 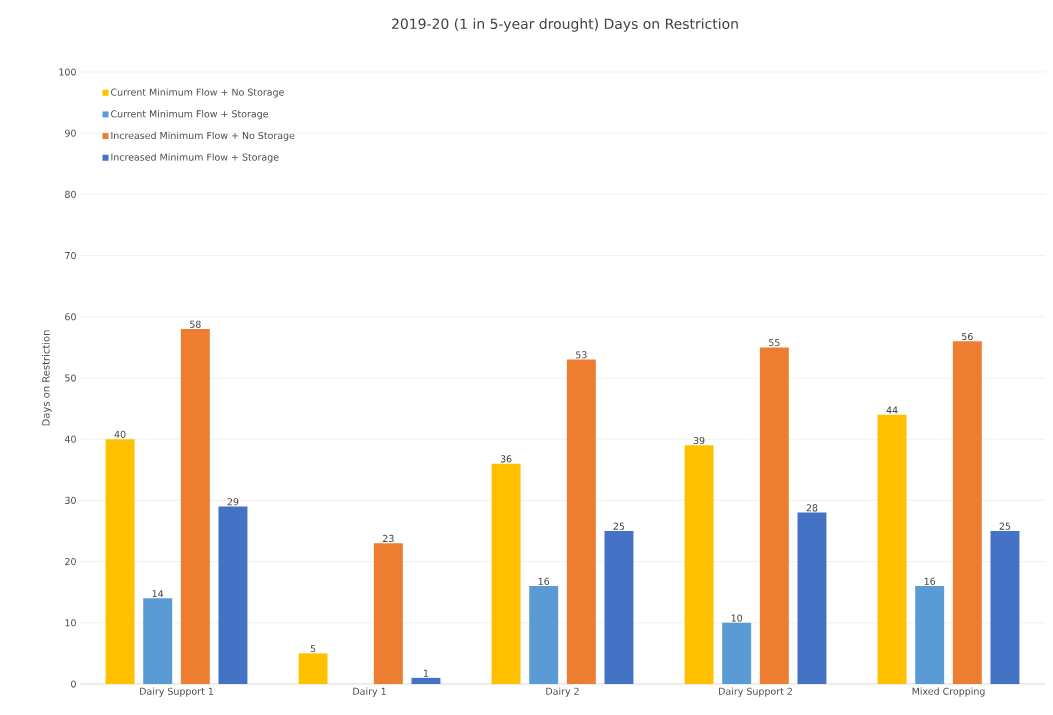 I want to click on data-label: 29, so click(x=233, y=502).